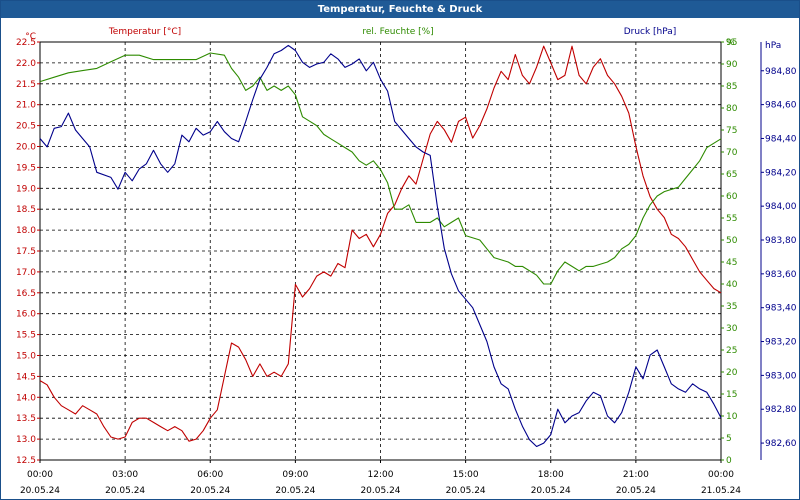 The height and width of the screenshot is (500, 800). What do you see at coordinates (781, 173) in the screenshot?
I see `pressure-tick-label: 984,20` at bounding box center [781, 173].